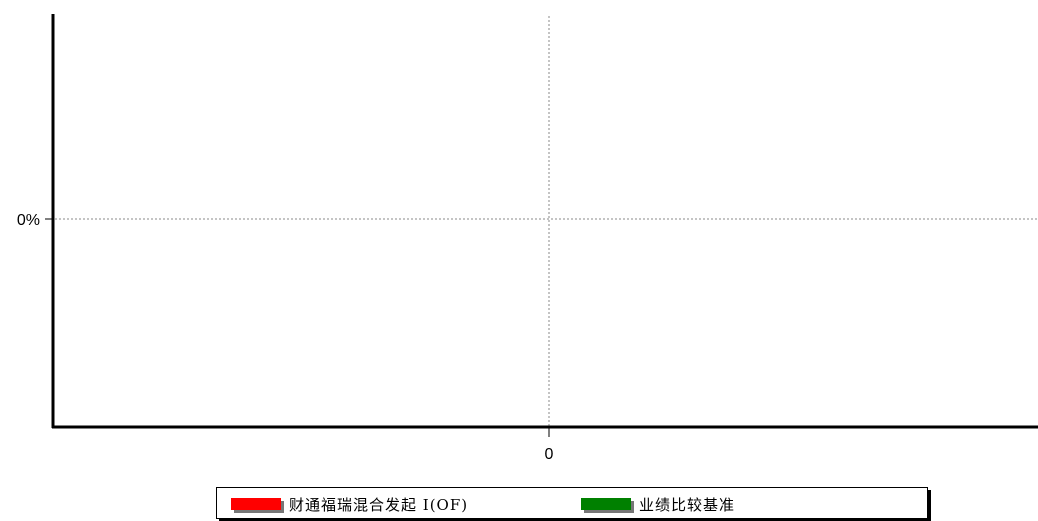 The height and width of the screenshot is (521, 1038). Describe the element at coordinates (549, 454) in the screenshot. I see `x-tick-label: 0` at that location.